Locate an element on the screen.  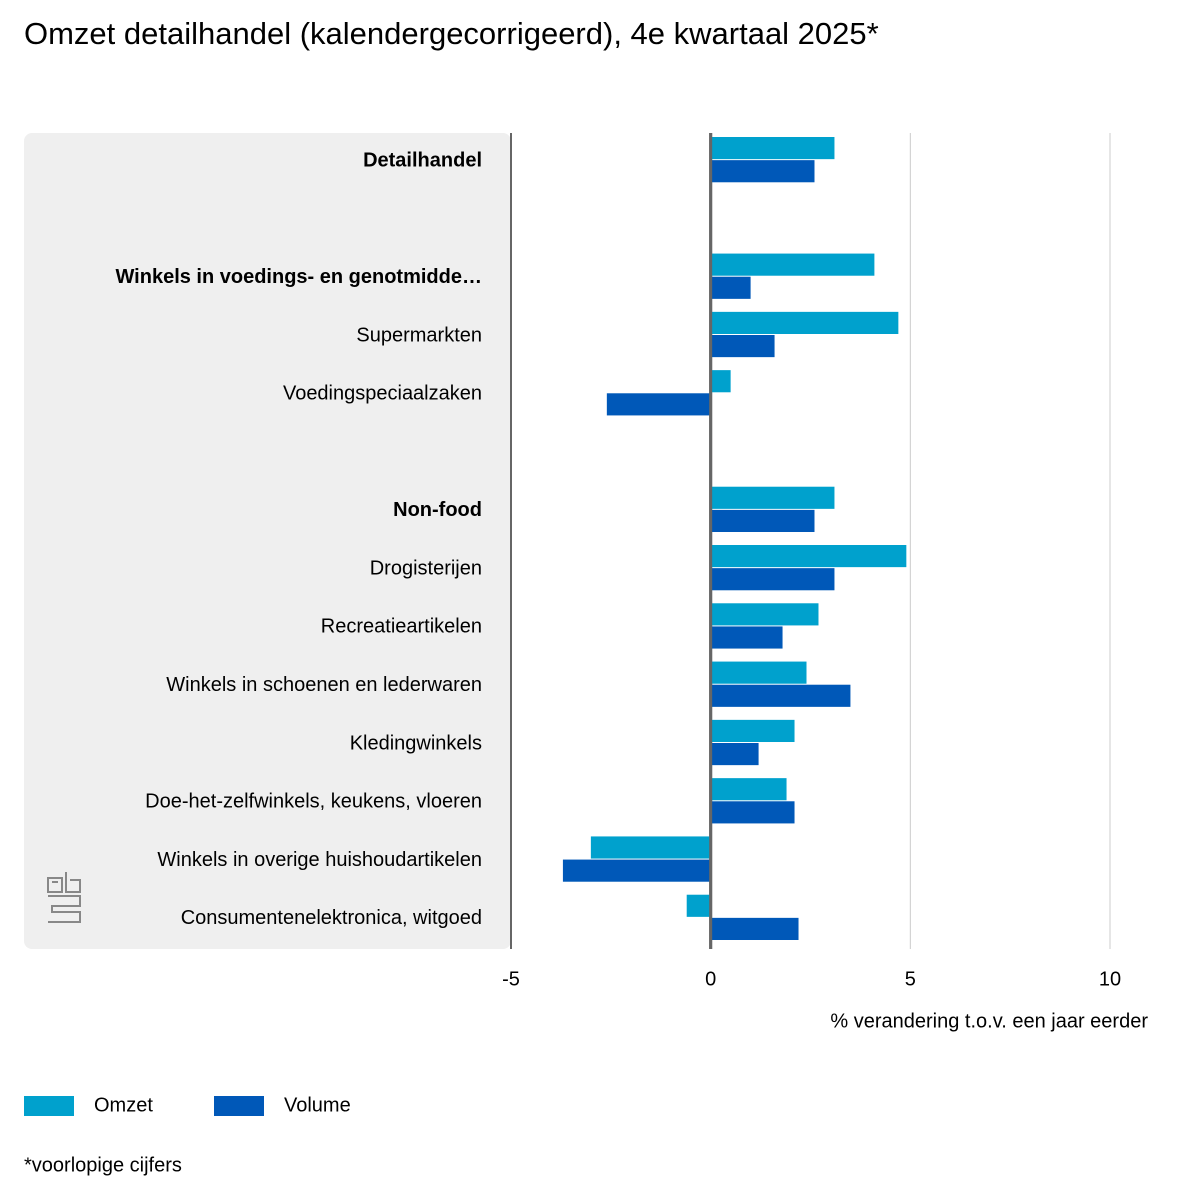
category-label: Detailhandel is located at coordinates (422, 160).